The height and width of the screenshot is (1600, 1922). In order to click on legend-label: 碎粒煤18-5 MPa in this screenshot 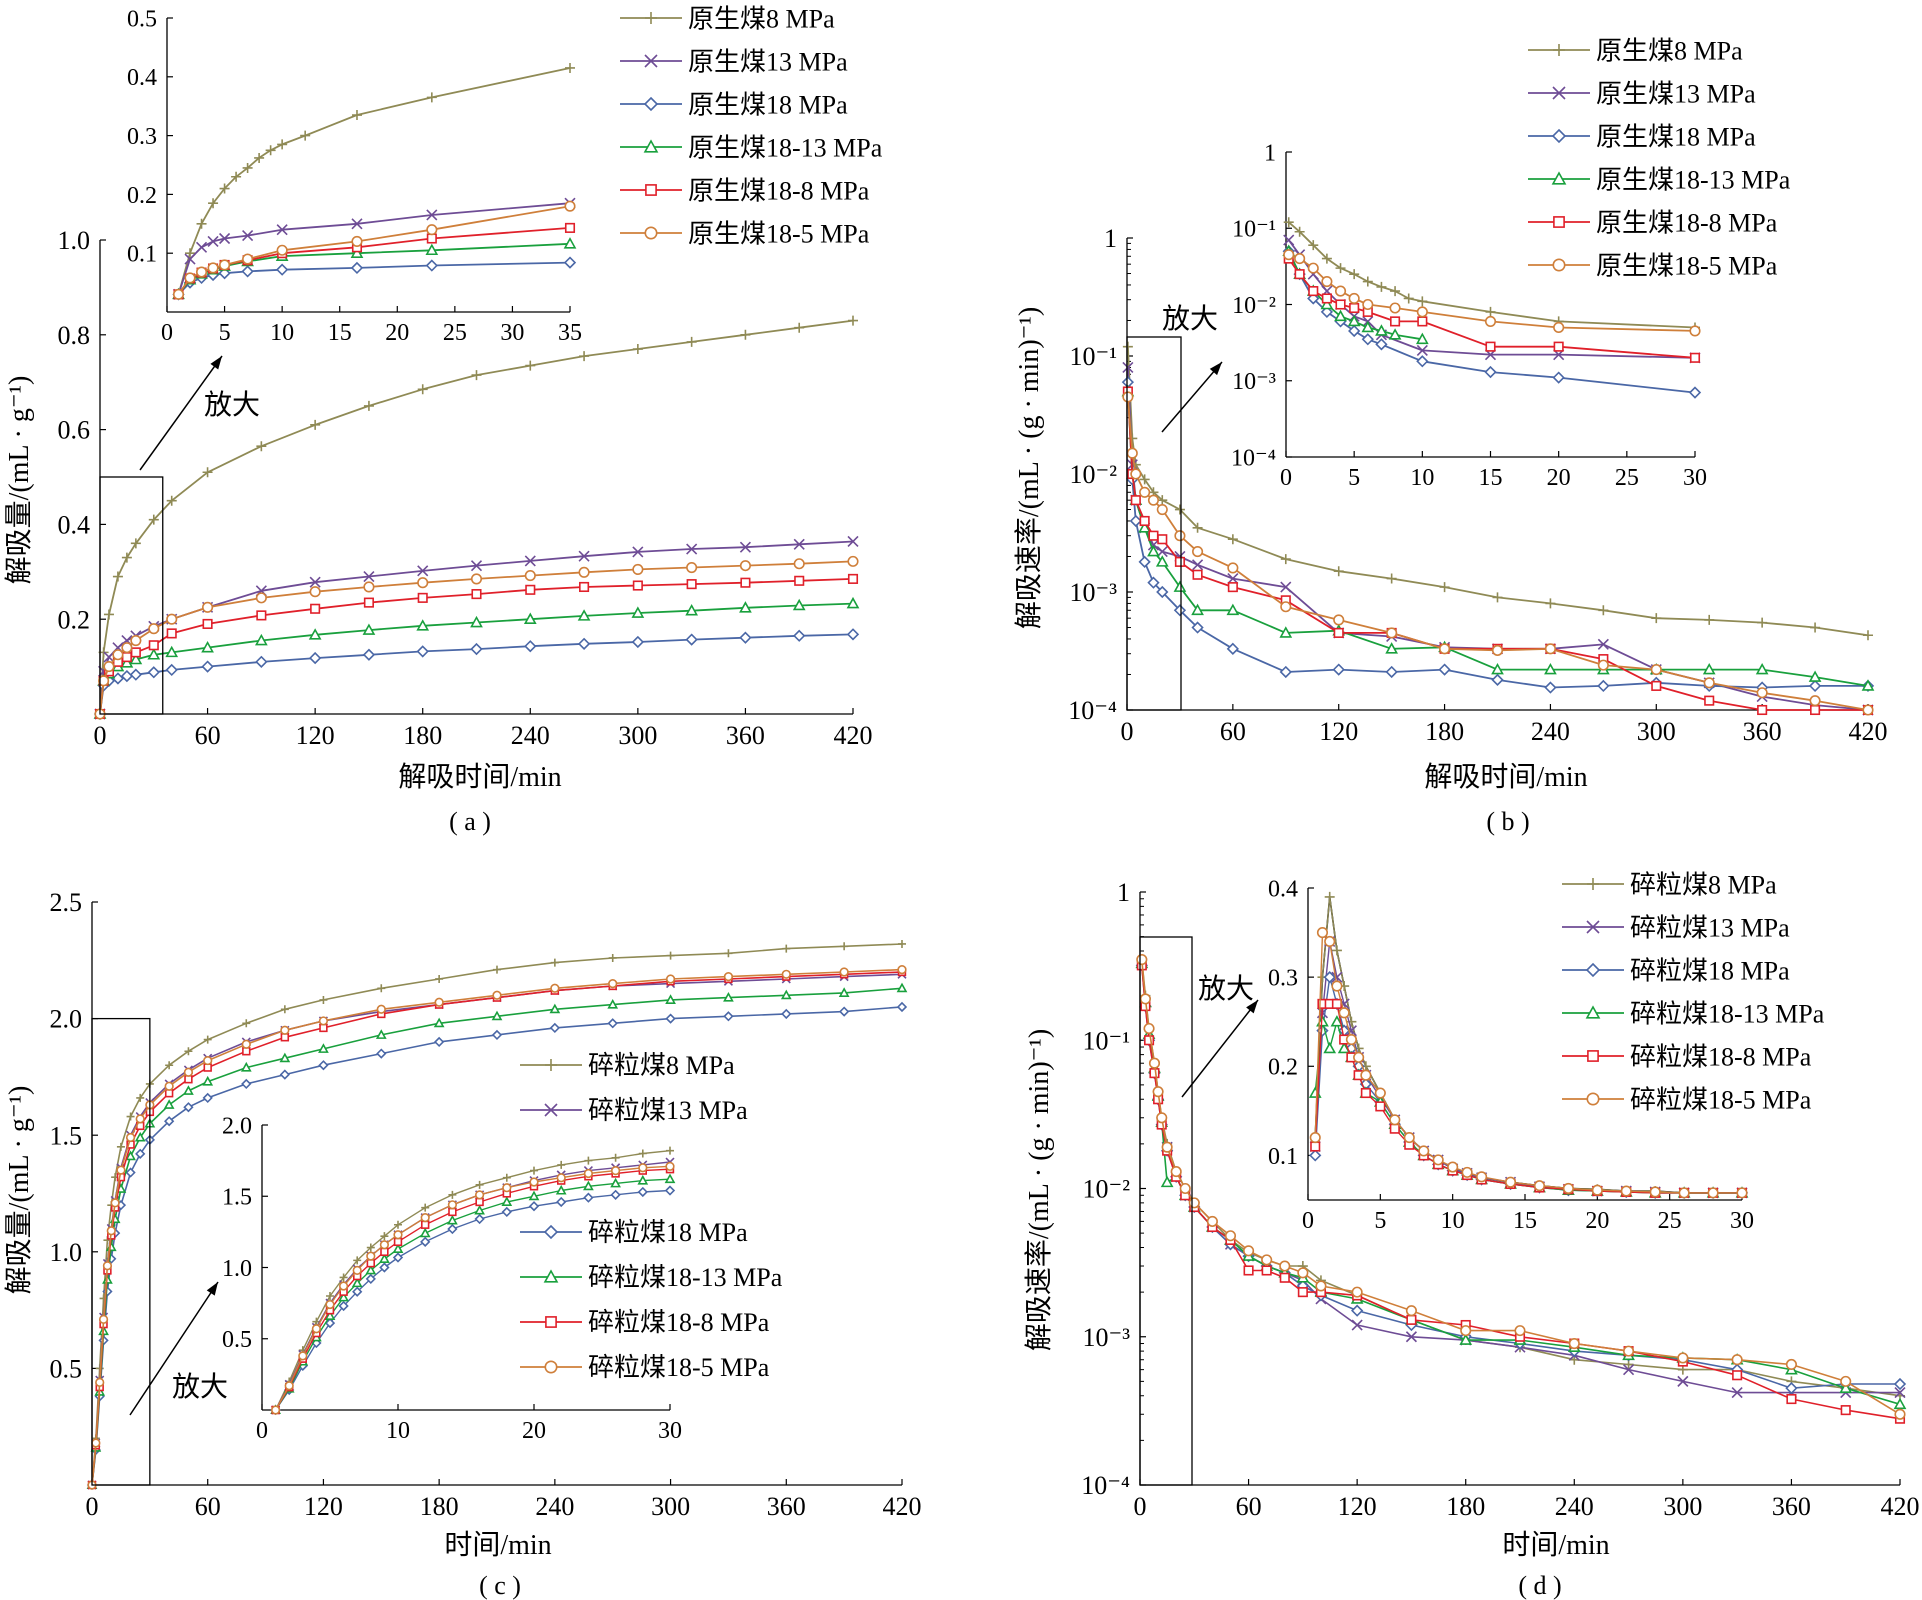, I will do `click(1721, 1099)`.